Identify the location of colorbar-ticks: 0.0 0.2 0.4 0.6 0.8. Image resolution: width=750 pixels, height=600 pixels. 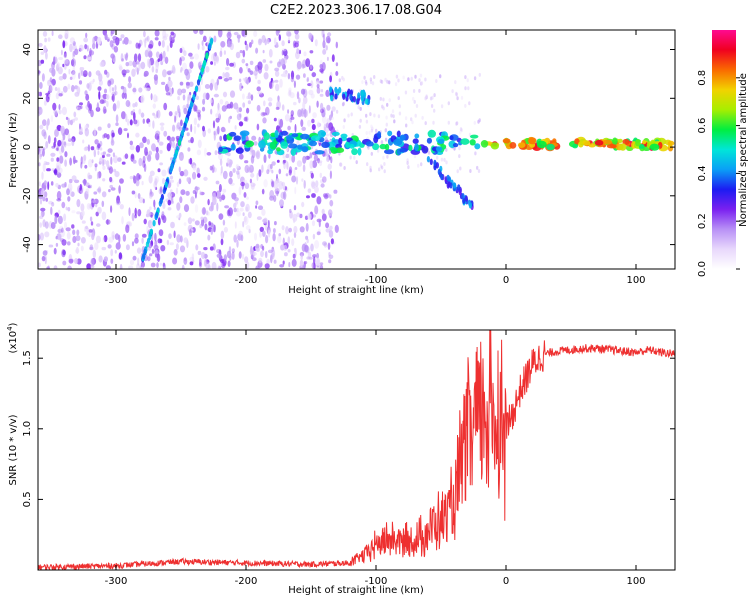
(718, 173).